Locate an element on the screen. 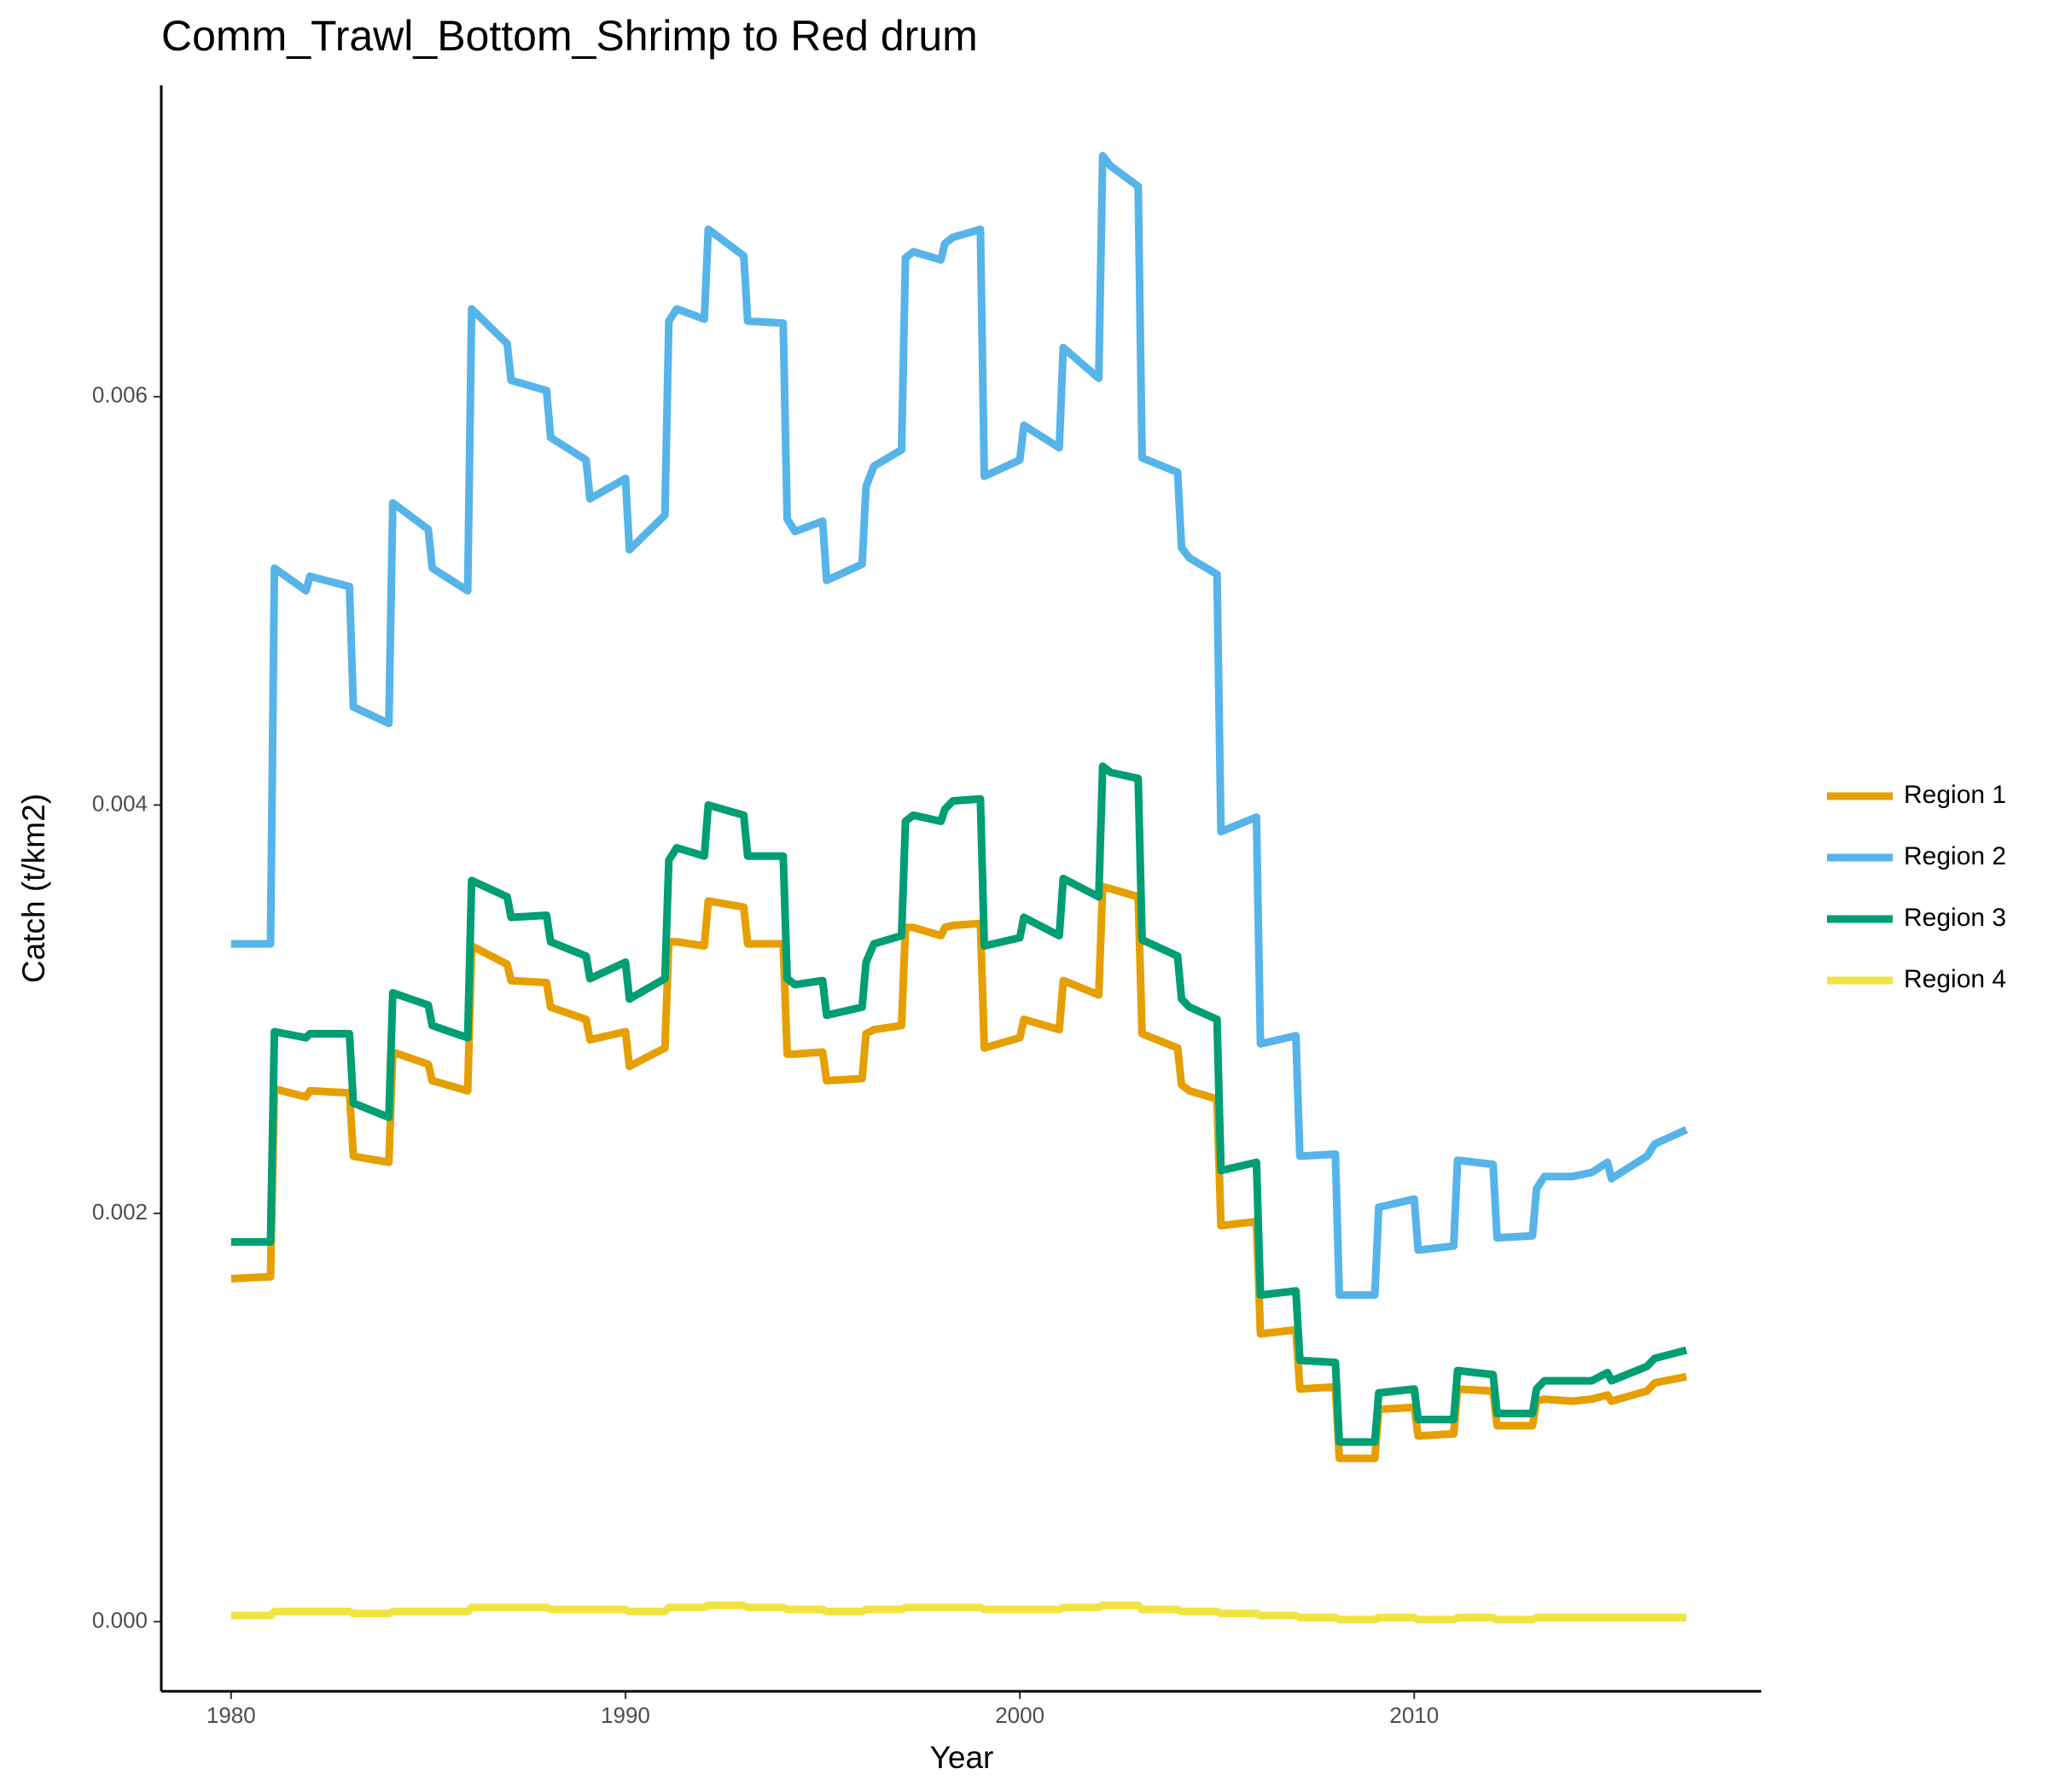 The height and width of the screenshot is (1792, 2048). legend-label: Region 4 is located at coordinates (1955, 979).